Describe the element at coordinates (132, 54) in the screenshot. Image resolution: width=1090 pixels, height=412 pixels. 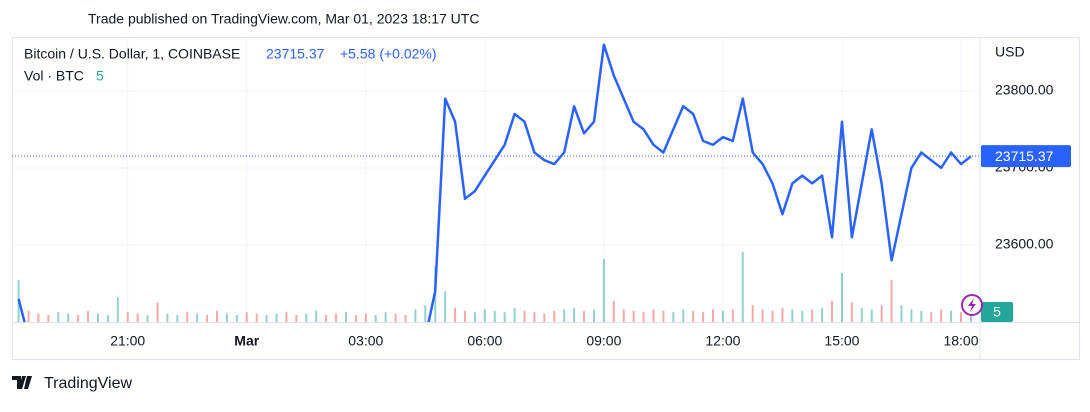
I see `symbol: Bitcoin / U.S. Dollar, 1, COINBASE` at that location.